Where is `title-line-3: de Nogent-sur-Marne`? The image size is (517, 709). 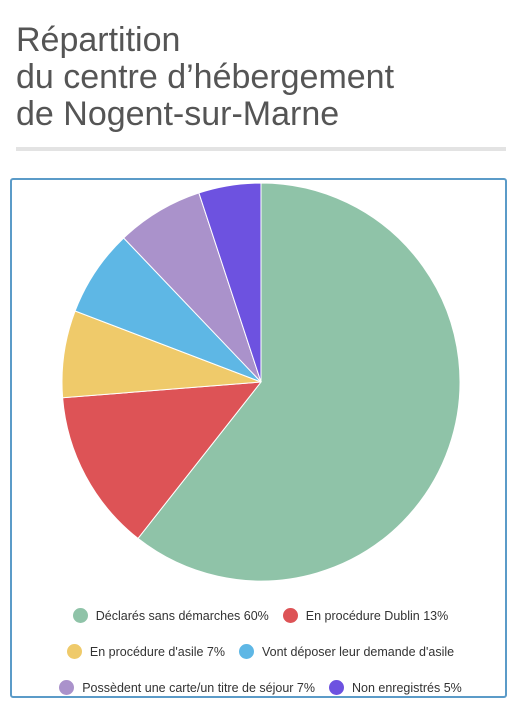
title-line-3: de Nogent-sur-Marne is located at coordinates (178, 114).